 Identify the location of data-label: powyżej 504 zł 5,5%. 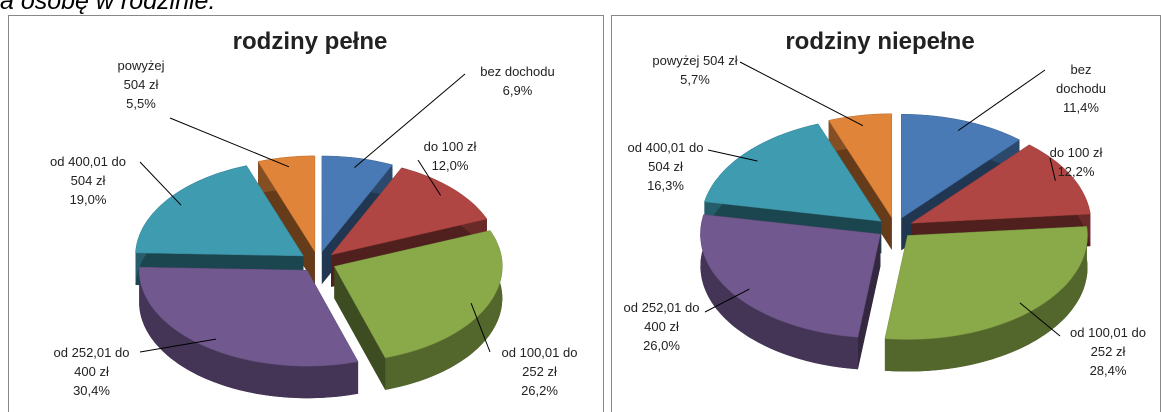
(141, 84).